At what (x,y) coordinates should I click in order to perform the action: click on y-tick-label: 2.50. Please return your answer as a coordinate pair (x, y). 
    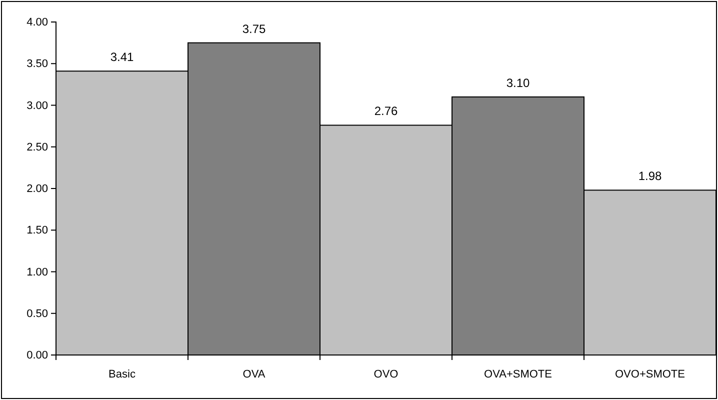
    Looking at the image, I should click on (37, 147).